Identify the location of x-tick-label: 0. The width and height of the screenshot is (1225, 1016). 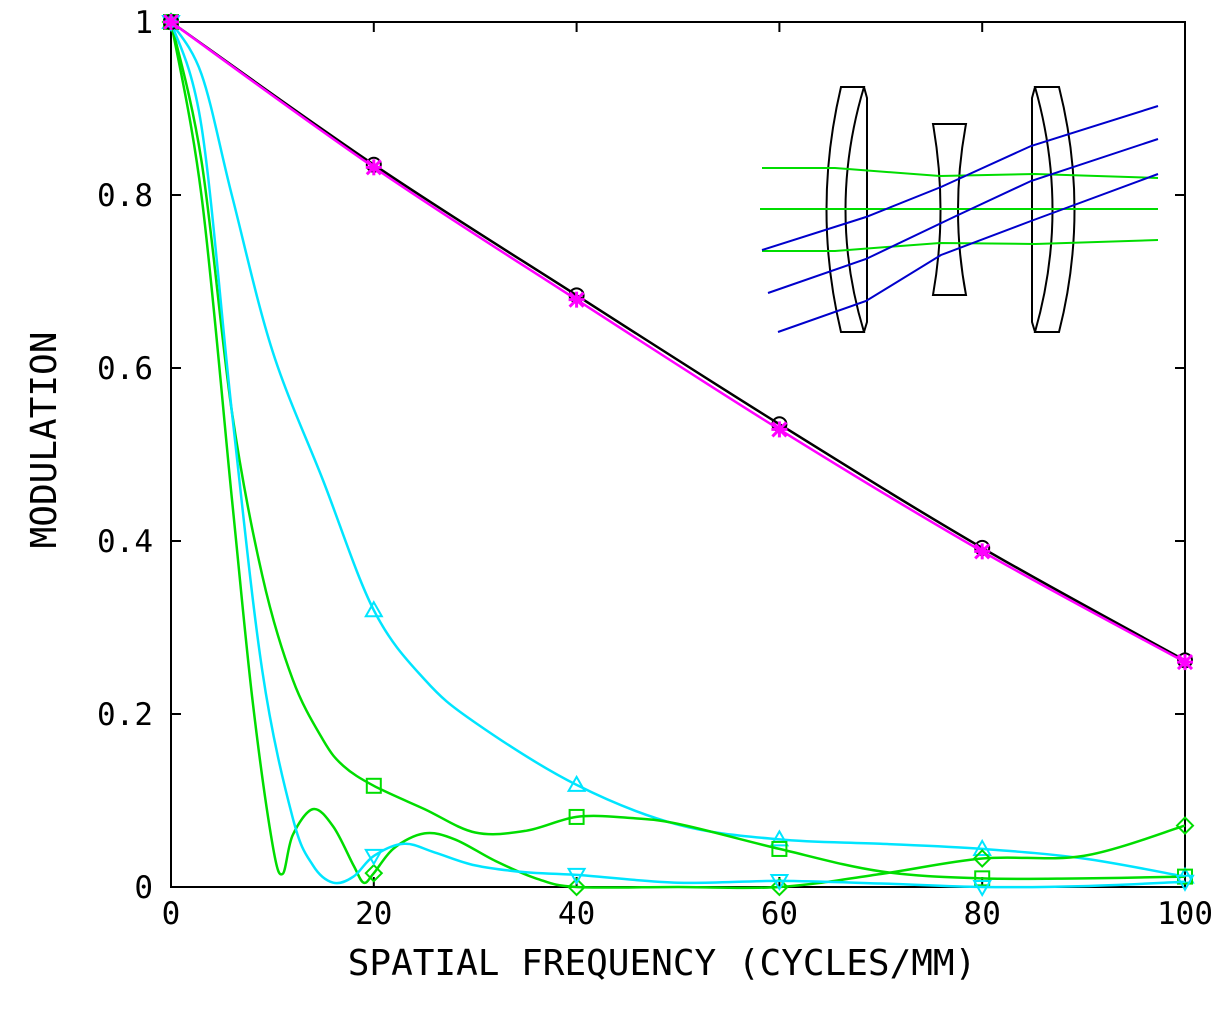
(171, 914).